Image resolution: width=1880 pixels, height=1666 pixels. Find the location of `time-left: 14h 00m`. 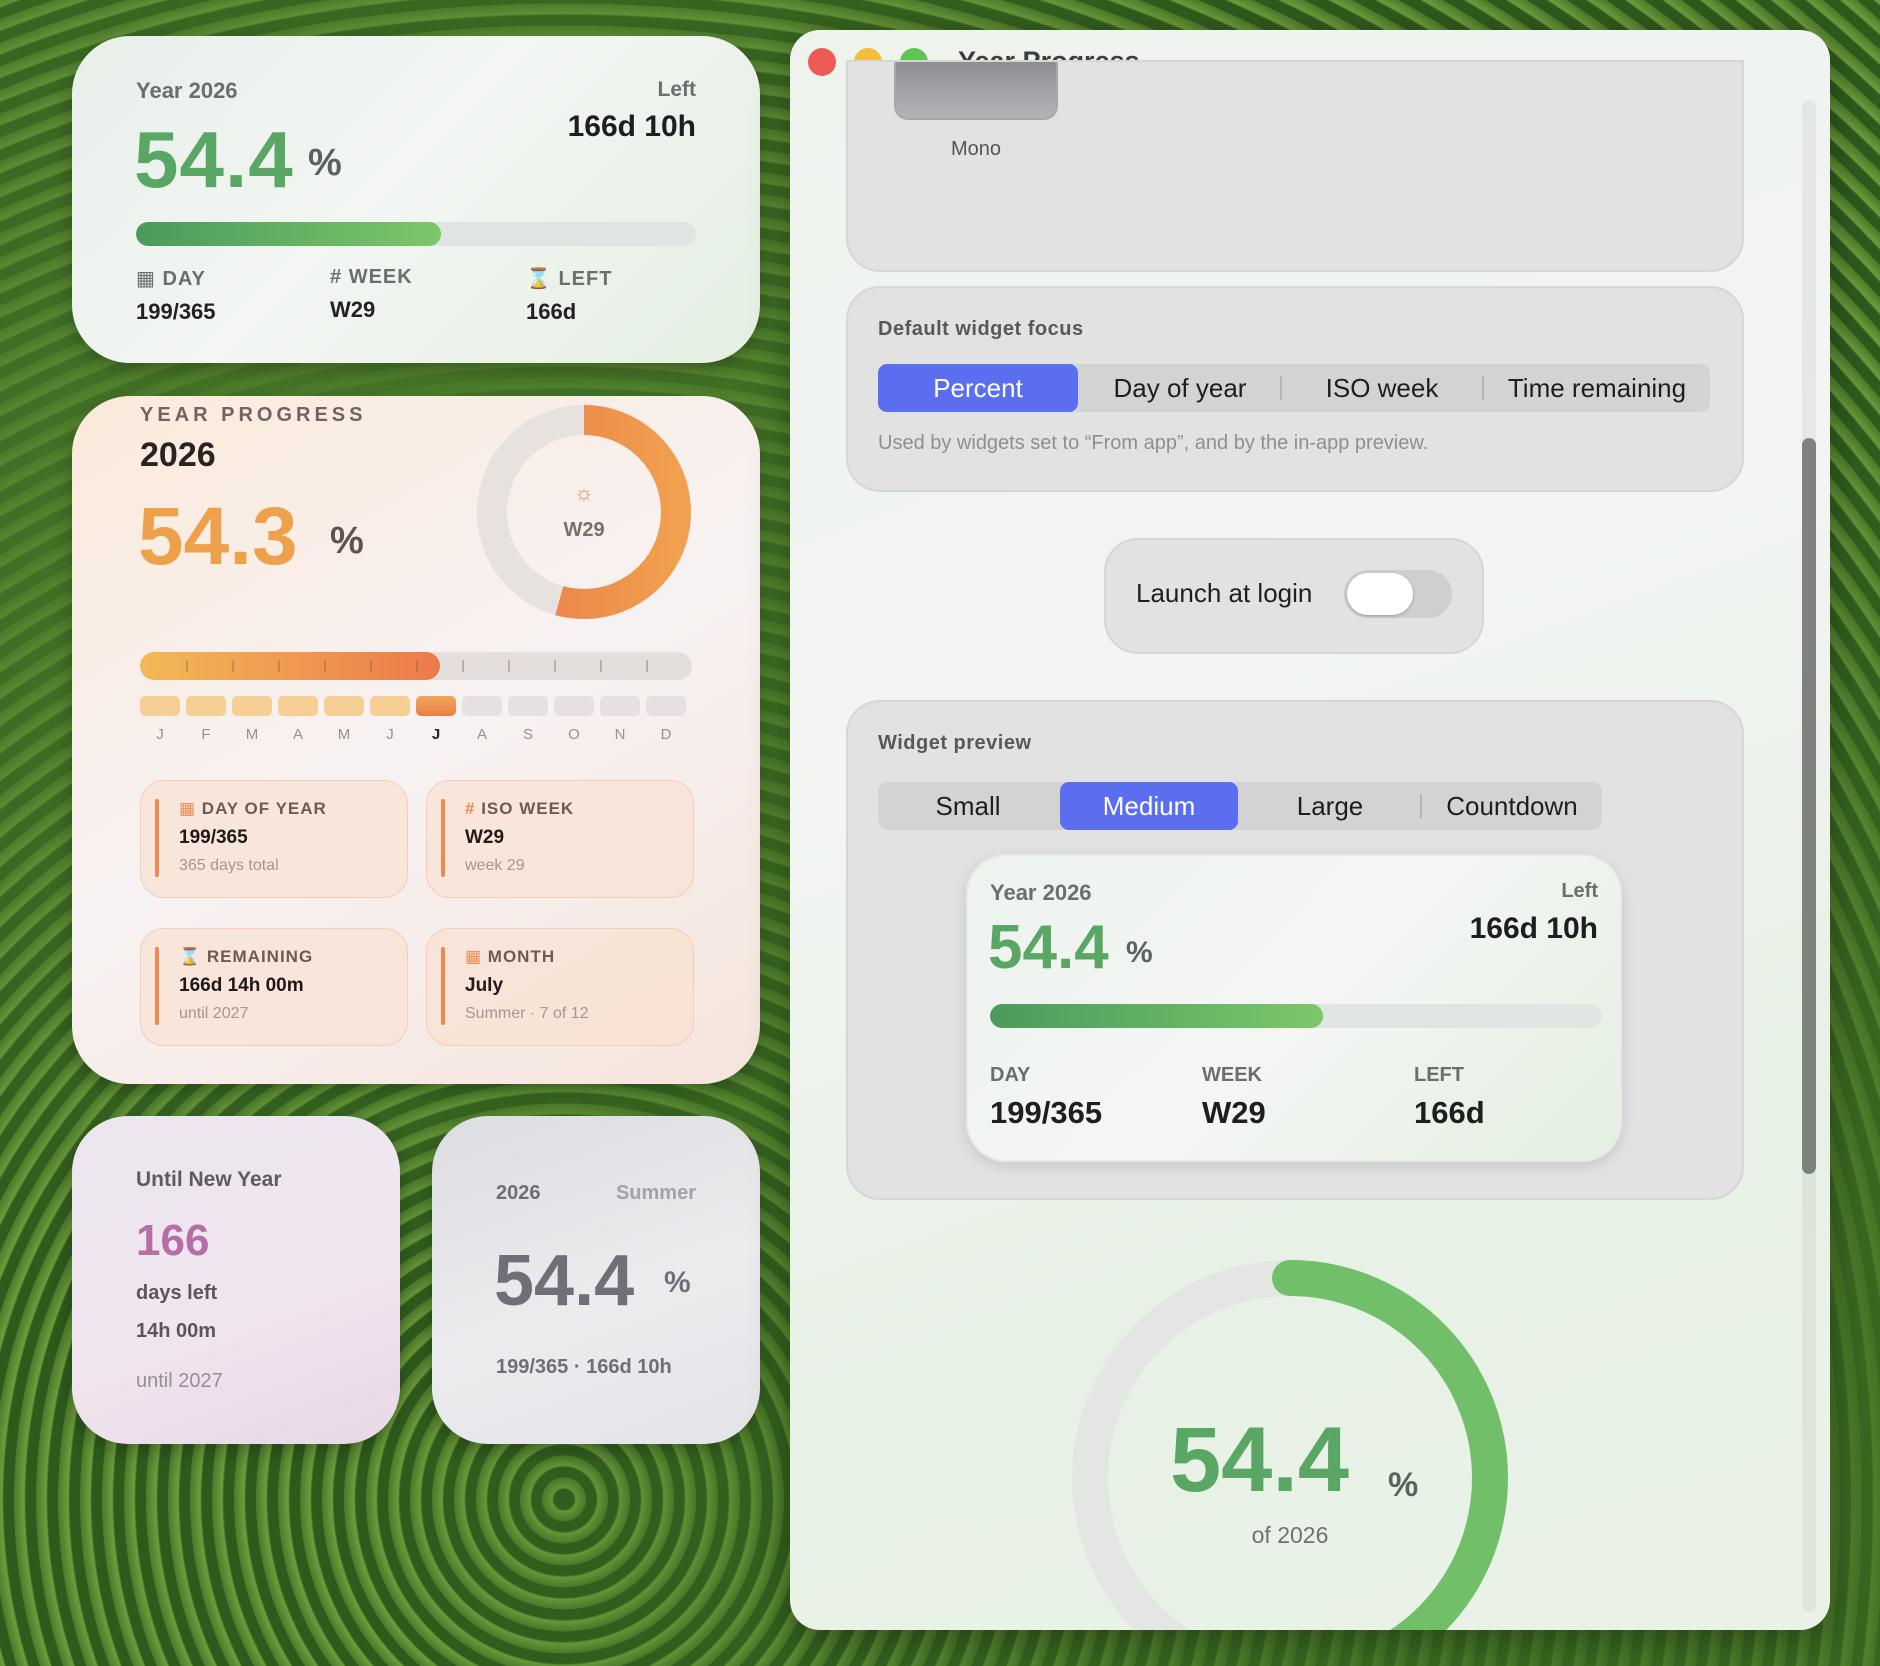

time-left: 14h 00m is located at coordinates (176, 1331).